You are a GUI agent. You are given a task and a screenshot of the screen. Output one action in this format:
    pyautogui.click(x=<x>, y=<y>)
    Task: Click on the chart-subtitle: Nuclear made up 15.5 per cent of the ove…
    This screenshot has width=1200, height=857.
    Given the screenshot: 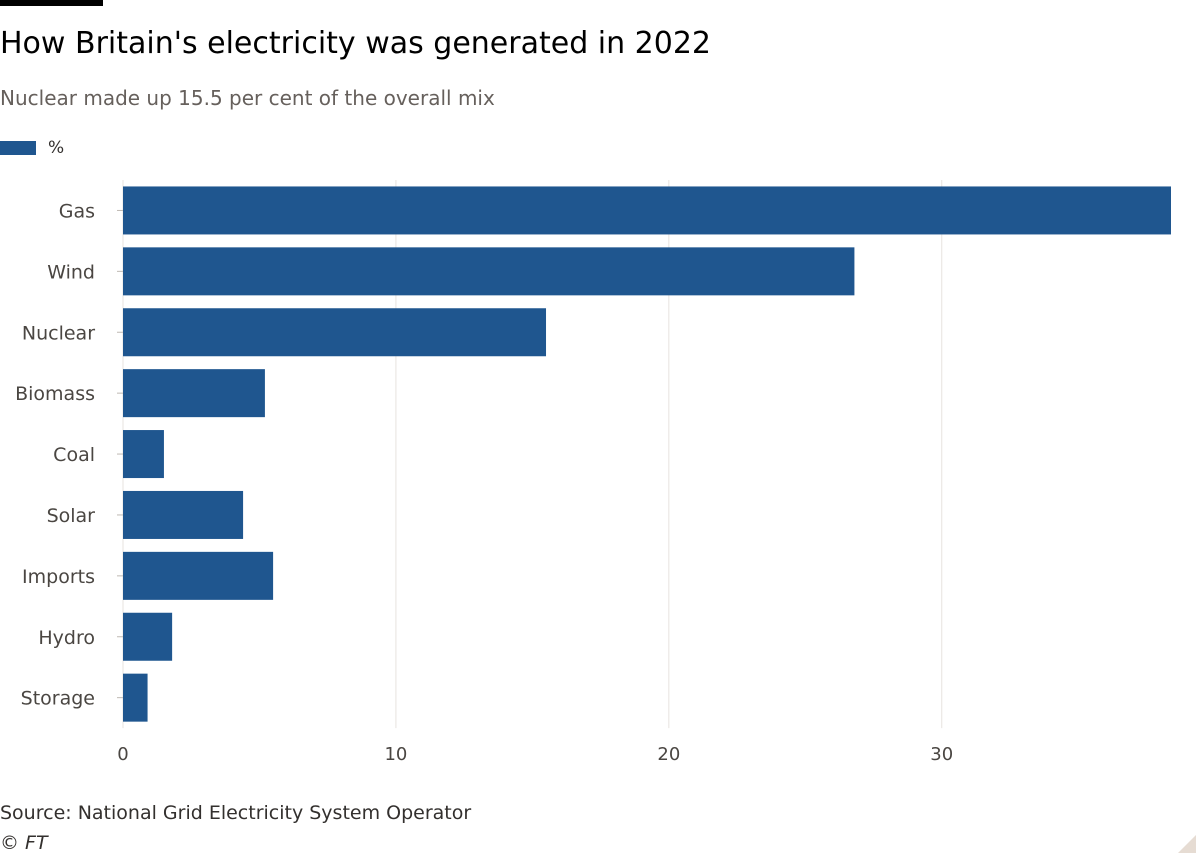 What is the action you would take?
    pyautogui.click(x=247, y=98)
    